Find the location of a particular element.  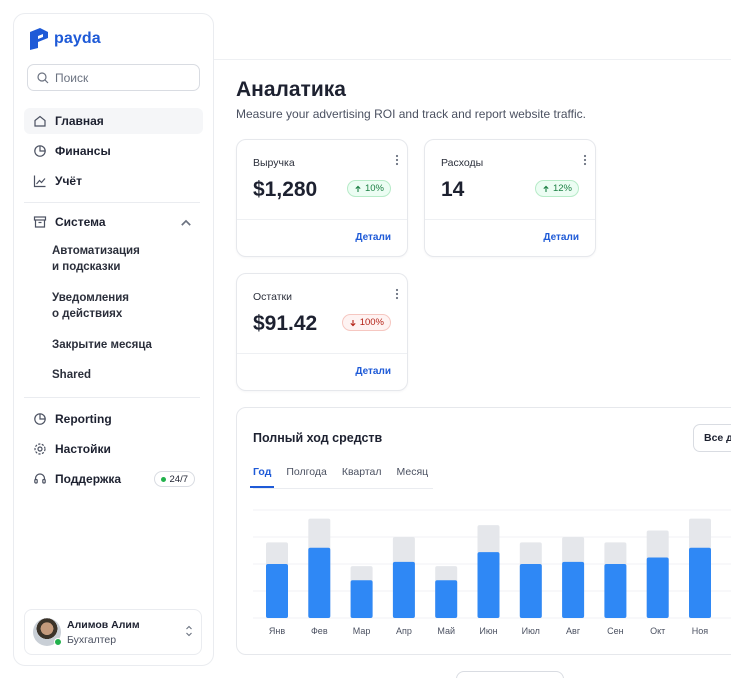

gear-icon is located at coordinates (40, 449).